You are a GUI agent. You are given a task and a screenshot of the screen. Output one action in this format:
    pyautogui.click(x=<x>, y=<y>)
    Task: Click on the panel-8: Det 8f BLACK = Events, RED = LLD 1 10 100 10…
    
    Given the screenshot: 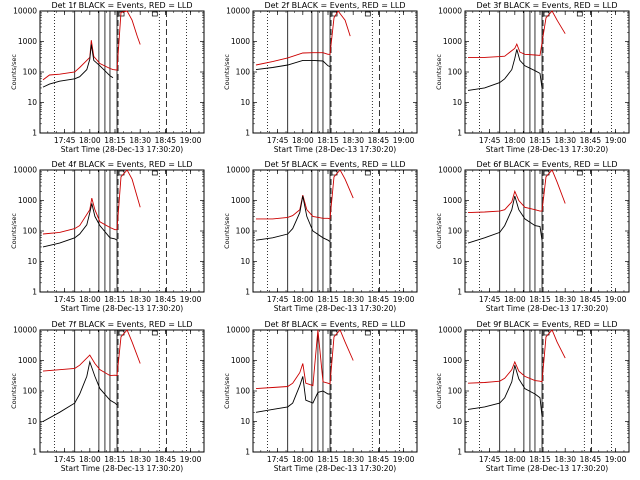 What is the action you would take?
    pyautogui.click(x=320, y=396)
    